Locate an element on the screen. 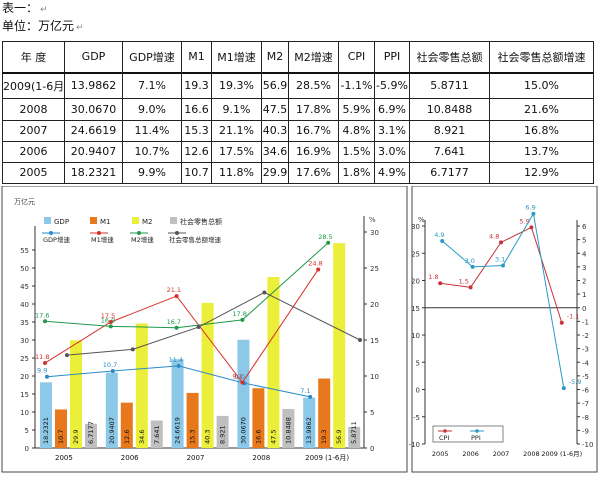 This screenshot has width=600, height=477. line-value-label: 9.1 is located at coordinates (237, 376).